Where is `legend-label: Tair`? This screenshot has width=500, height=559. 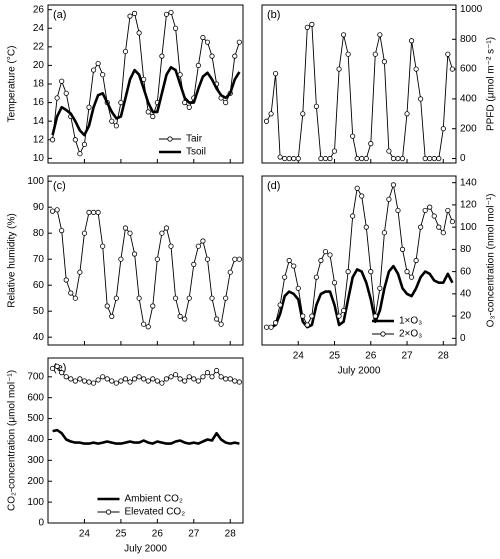 legend-label: Tair is located at coordinates (194, 139).